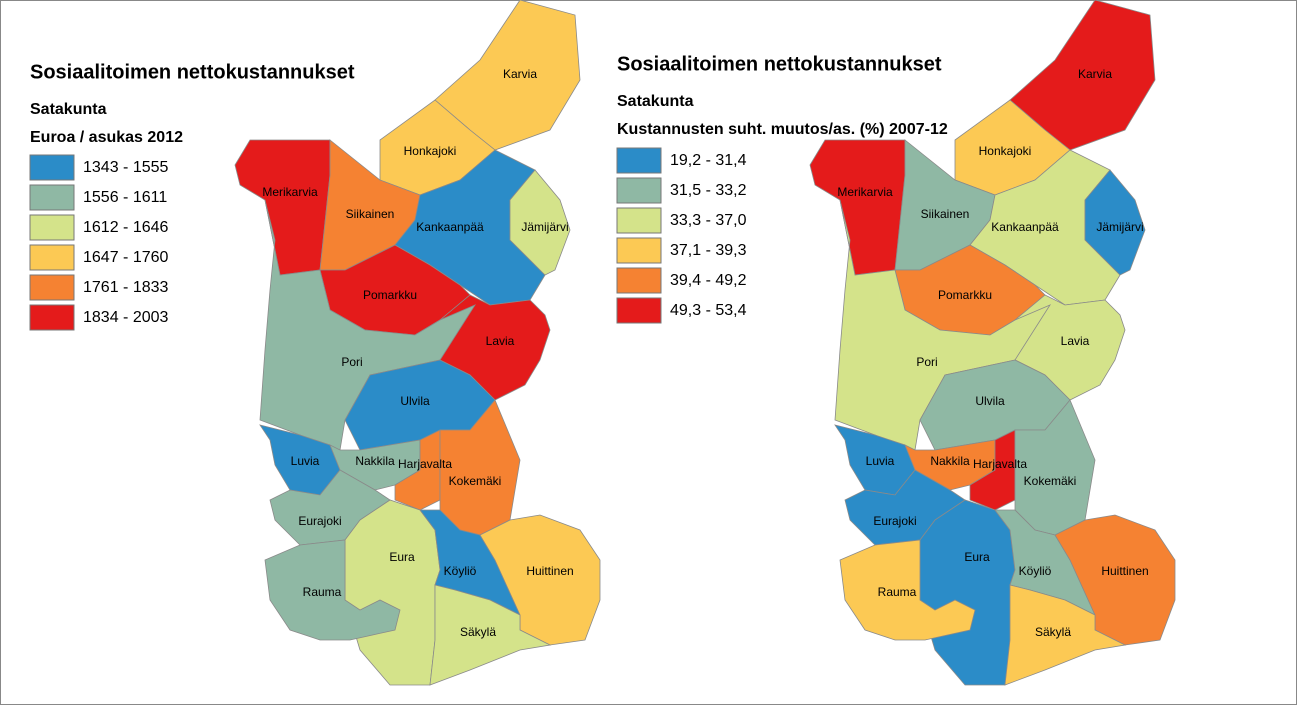 This screenshot has width=1297, height=705. What do you see at coordinates (708, 190) in the screenshot?
I see `legend-label: 31,5 - 33,2` at bounding box center [708, 190].